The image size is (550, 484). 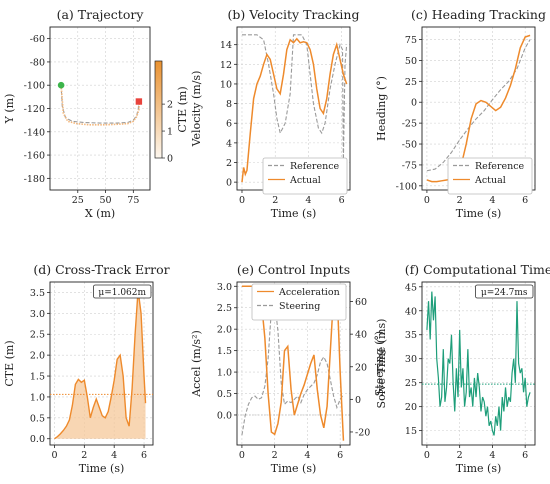 What do you see at coordinates (411, 407) in the screenshot?
I see `y-tick-label: 20` at bounding box center [411, 407].